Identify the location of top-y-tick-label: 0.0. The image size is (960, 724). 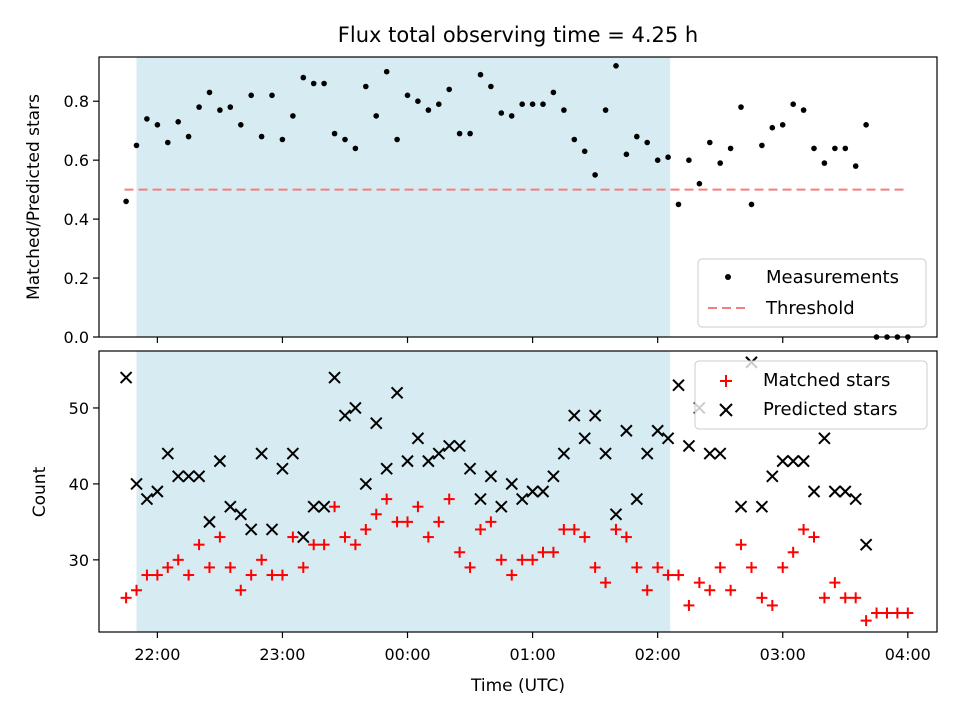
(76, 337).